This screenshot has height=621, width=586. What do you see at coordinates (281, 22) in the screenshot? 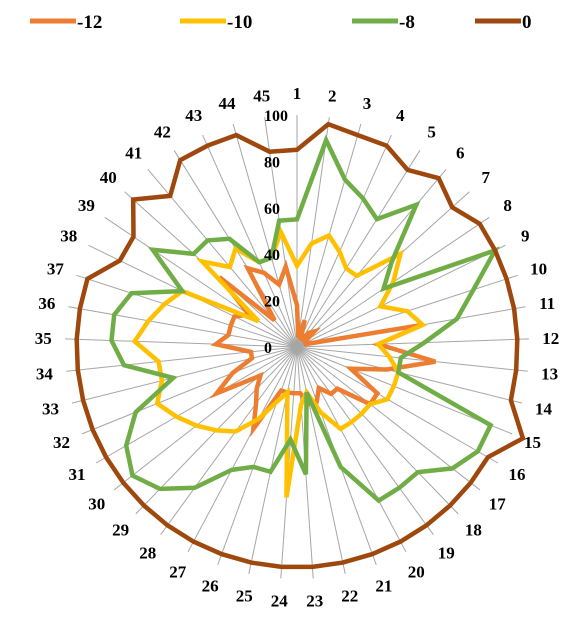
I see `chart-legend: -12 -10 -8 0` at bounding box center [281, 22].